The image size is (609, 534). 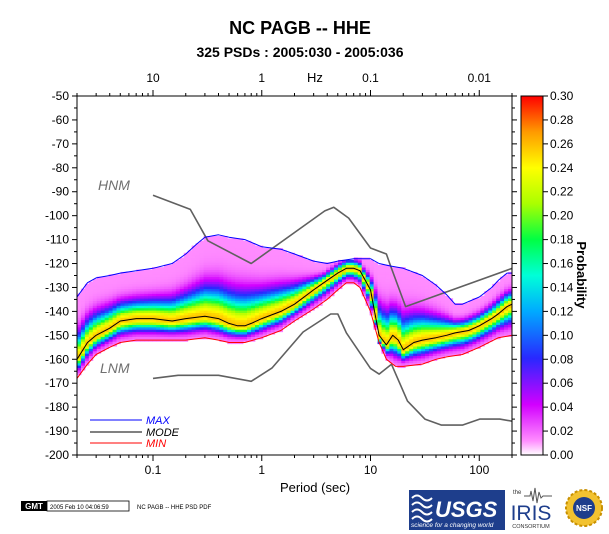 What do you see at coordinates (562, 216) in the screenshot?
I see `colorbar-tick-label: 0.20` at bounding box center [562, 216].